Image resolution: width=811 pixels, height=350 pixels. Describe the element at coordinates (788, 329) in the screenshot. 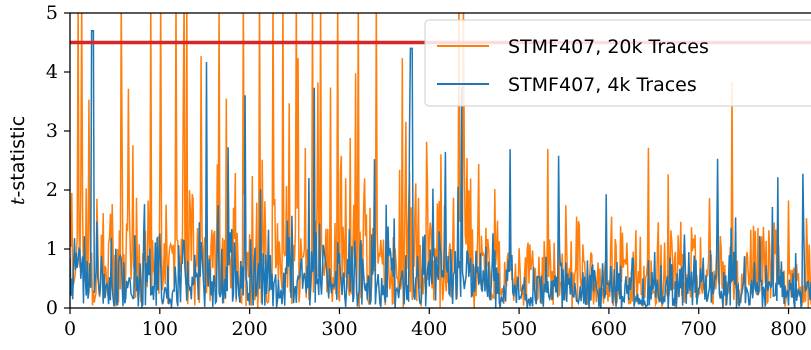

I see `x-tick-label: 800` at that location.